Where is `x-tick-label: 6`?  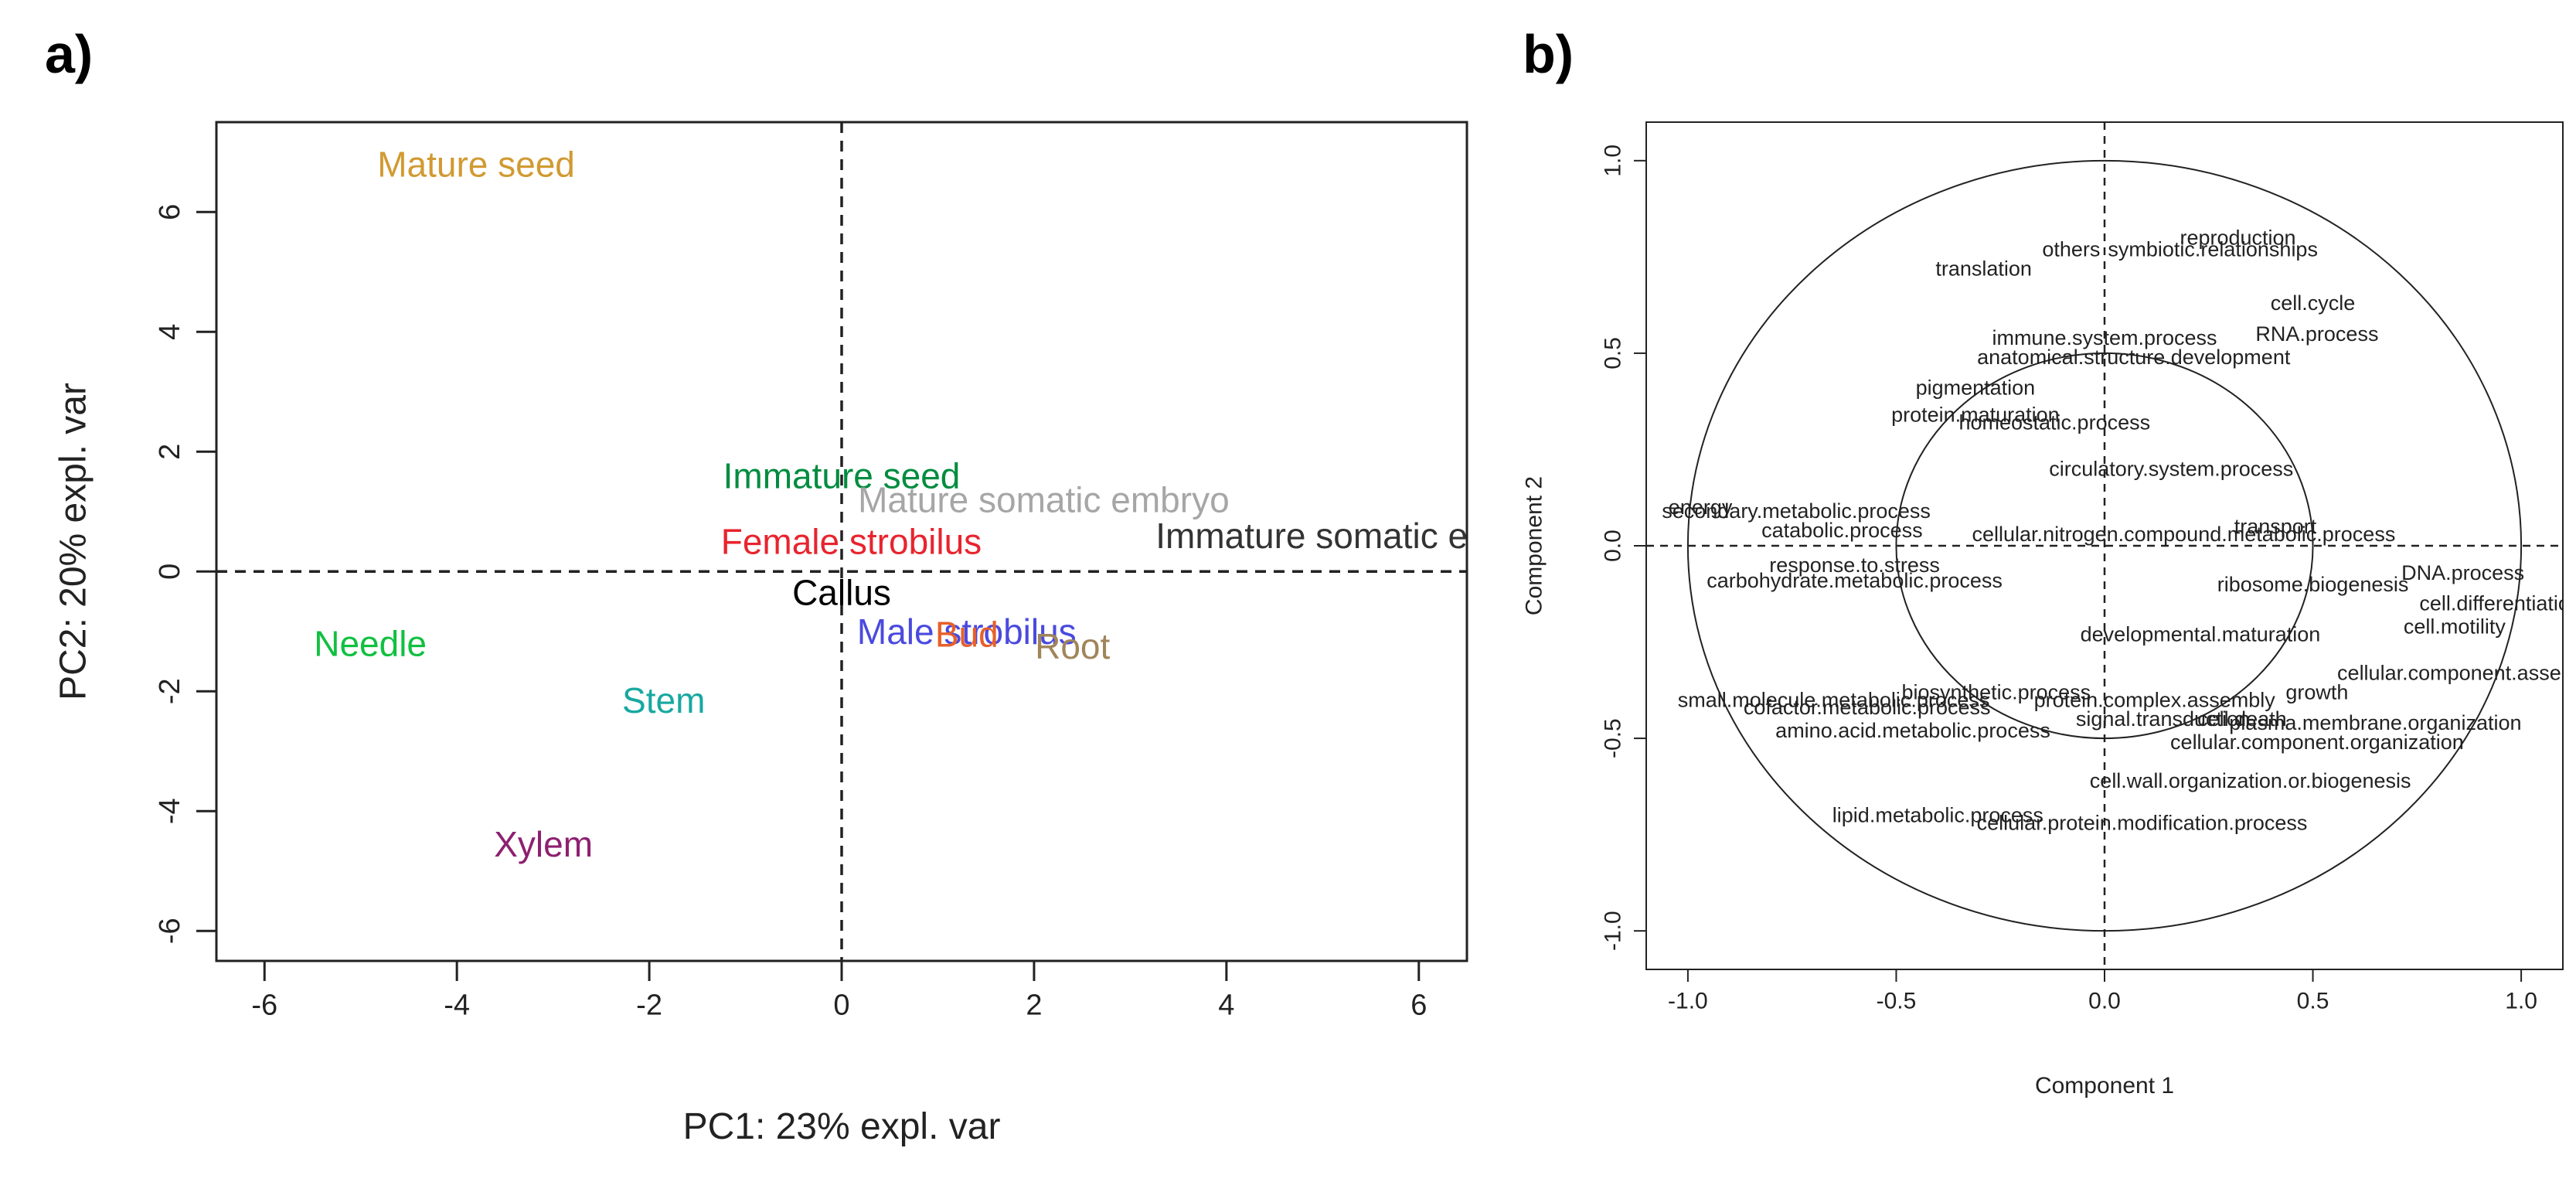
x-tick-label: 6 is located at coordinates (1419, 1006).